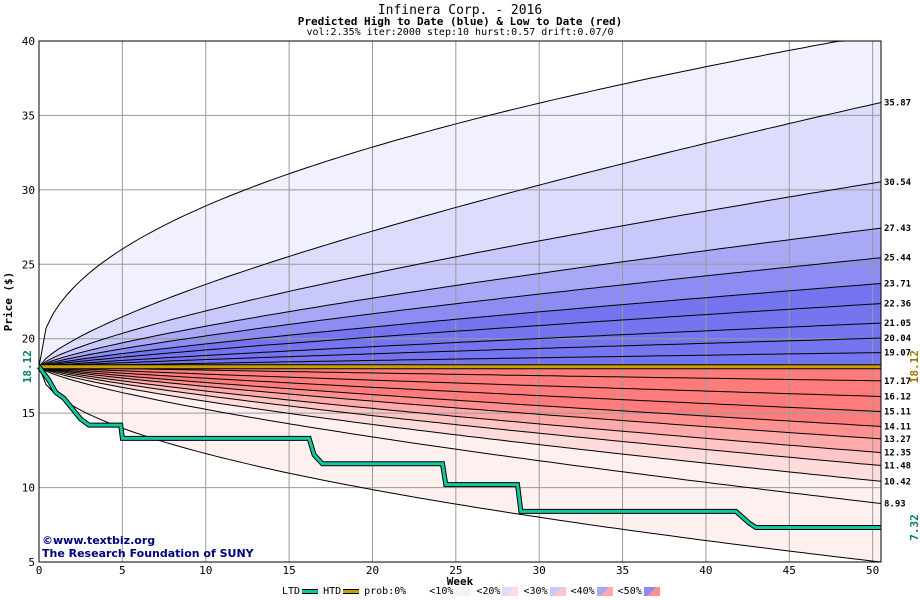  What do you see at coordinates (205, 570) in the screenshot?
I see `x-tick-label-10: 10` at bounding box center [205, 570].